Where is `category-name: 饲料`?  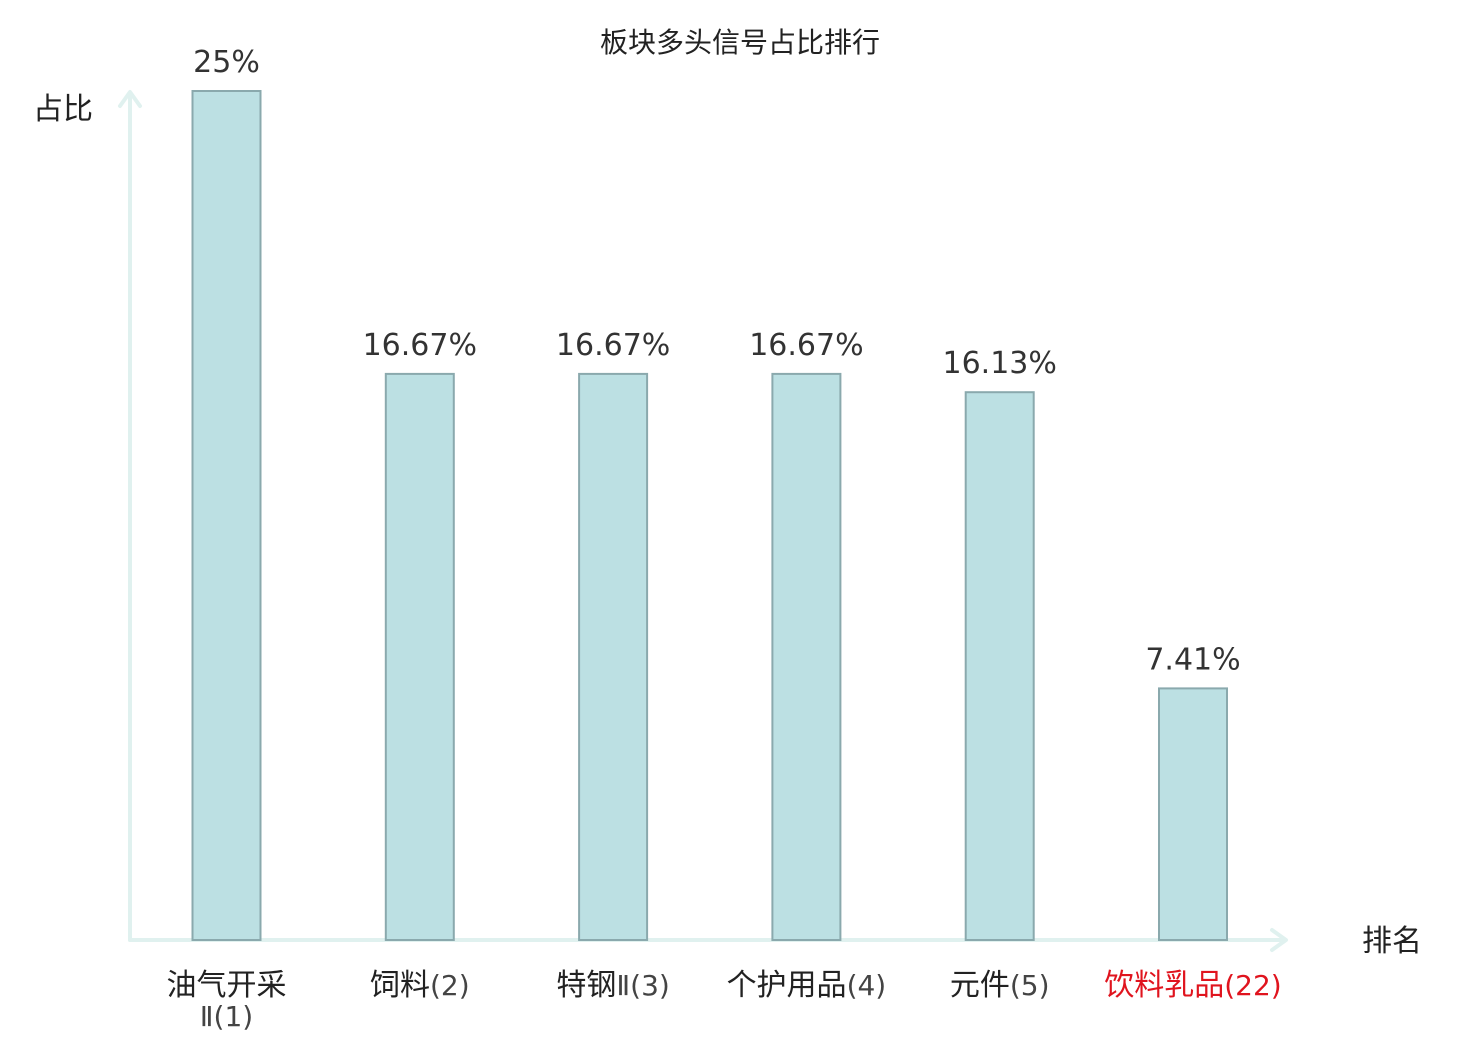
category-name: 饲料 is located at coordinates (400, 985).